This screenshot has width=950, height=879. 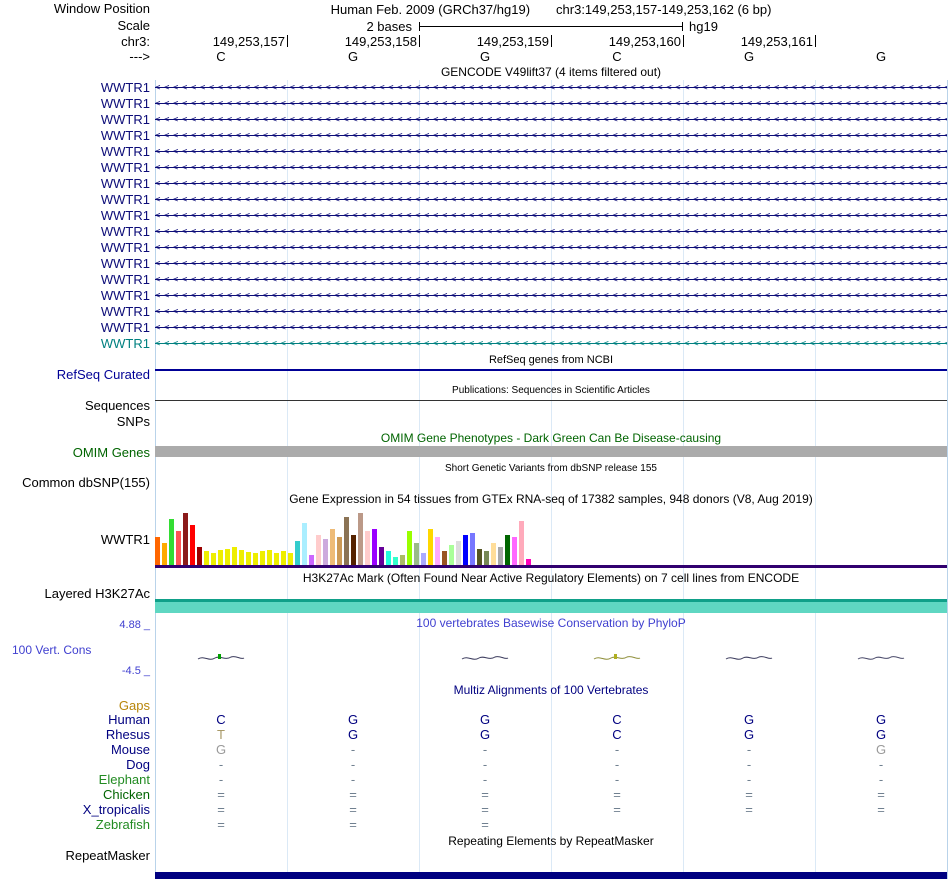 What do you see at coordinates (551, 400) in the screenshot?
I see `sequences-track-line` at bounding box center [551, 400].